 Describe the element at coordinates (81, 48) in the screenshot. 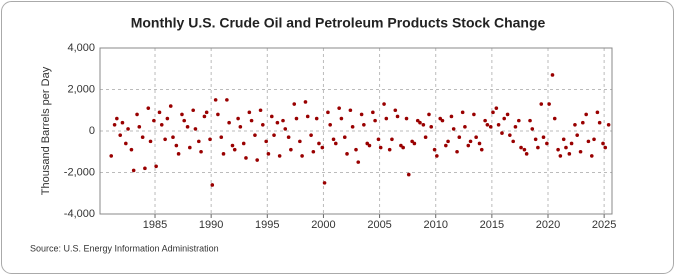

I see `y-tick-label: 4,000` at that location.